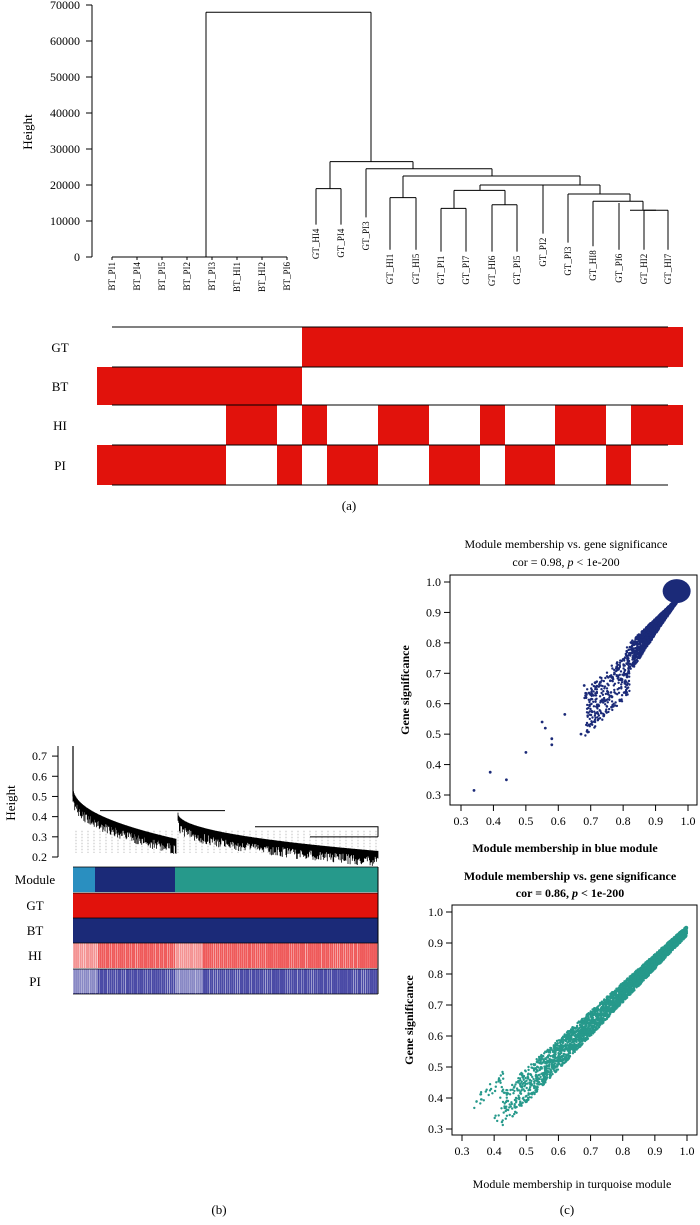  Describe the element at coordinates (367, 406) in the screenshot. I see `panel-a-trait-rows: GTBTHIPI` at that location.